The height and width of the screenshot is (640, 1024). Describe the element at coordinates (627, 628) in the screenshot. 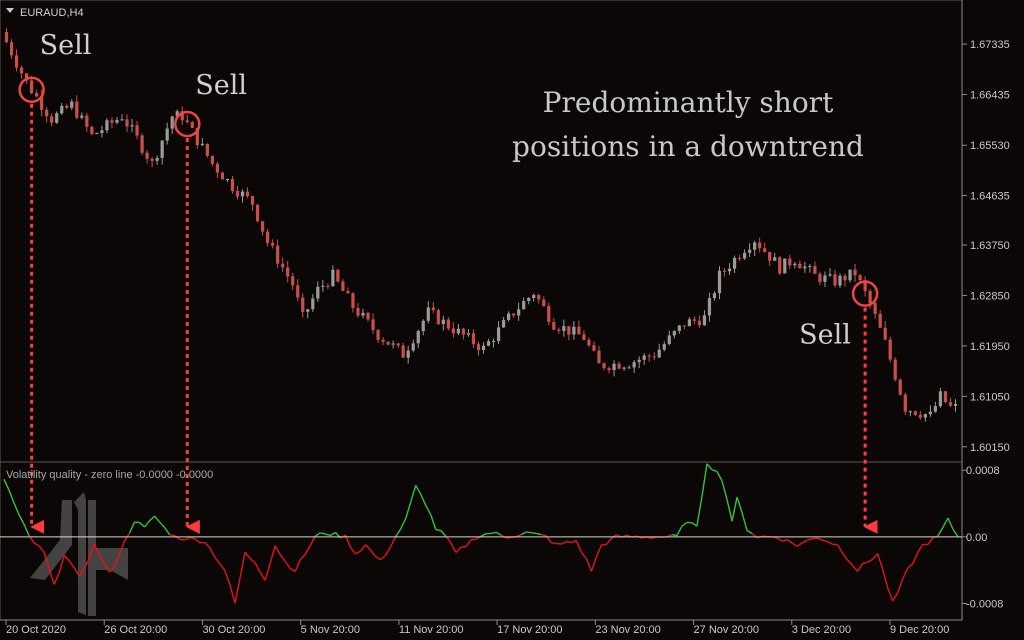

I see `time-tick: 23 Nov 20:00` at that location.